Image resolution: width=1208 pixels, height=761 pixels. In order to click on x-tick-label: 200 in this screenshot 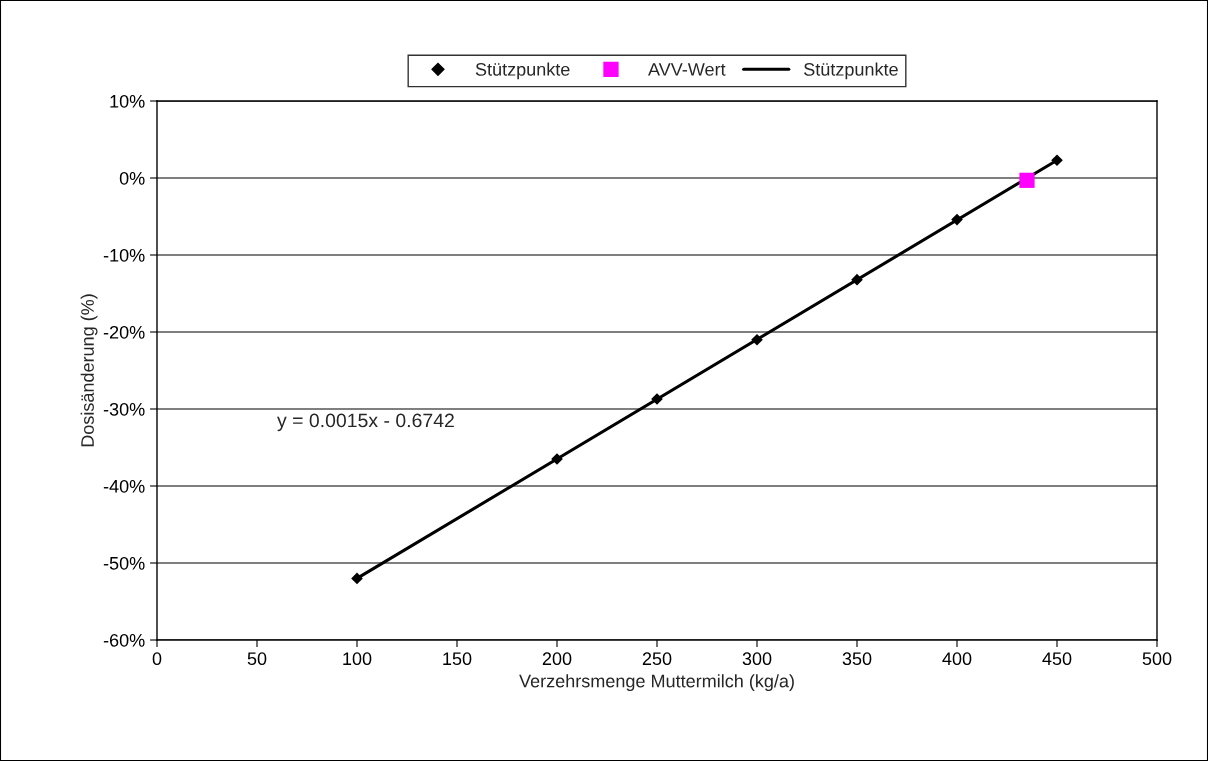, I will do `click(557, 659)`.